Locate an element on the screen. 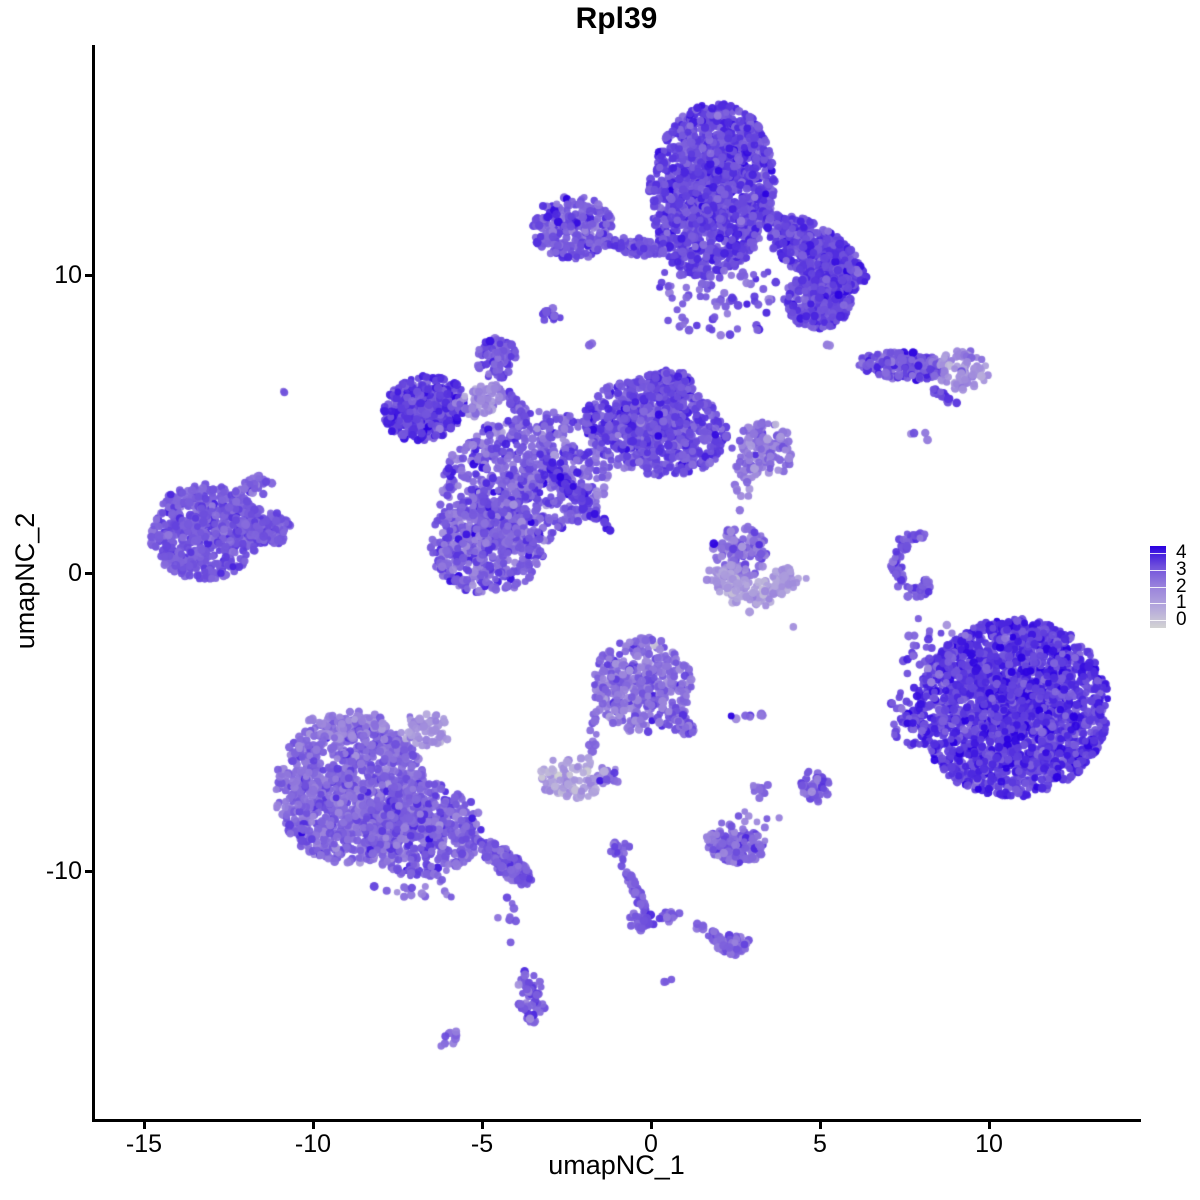 The height and width of the screenshot is (1200, 1200). y-tick-label: 10 is located at coordinates (68, 275).